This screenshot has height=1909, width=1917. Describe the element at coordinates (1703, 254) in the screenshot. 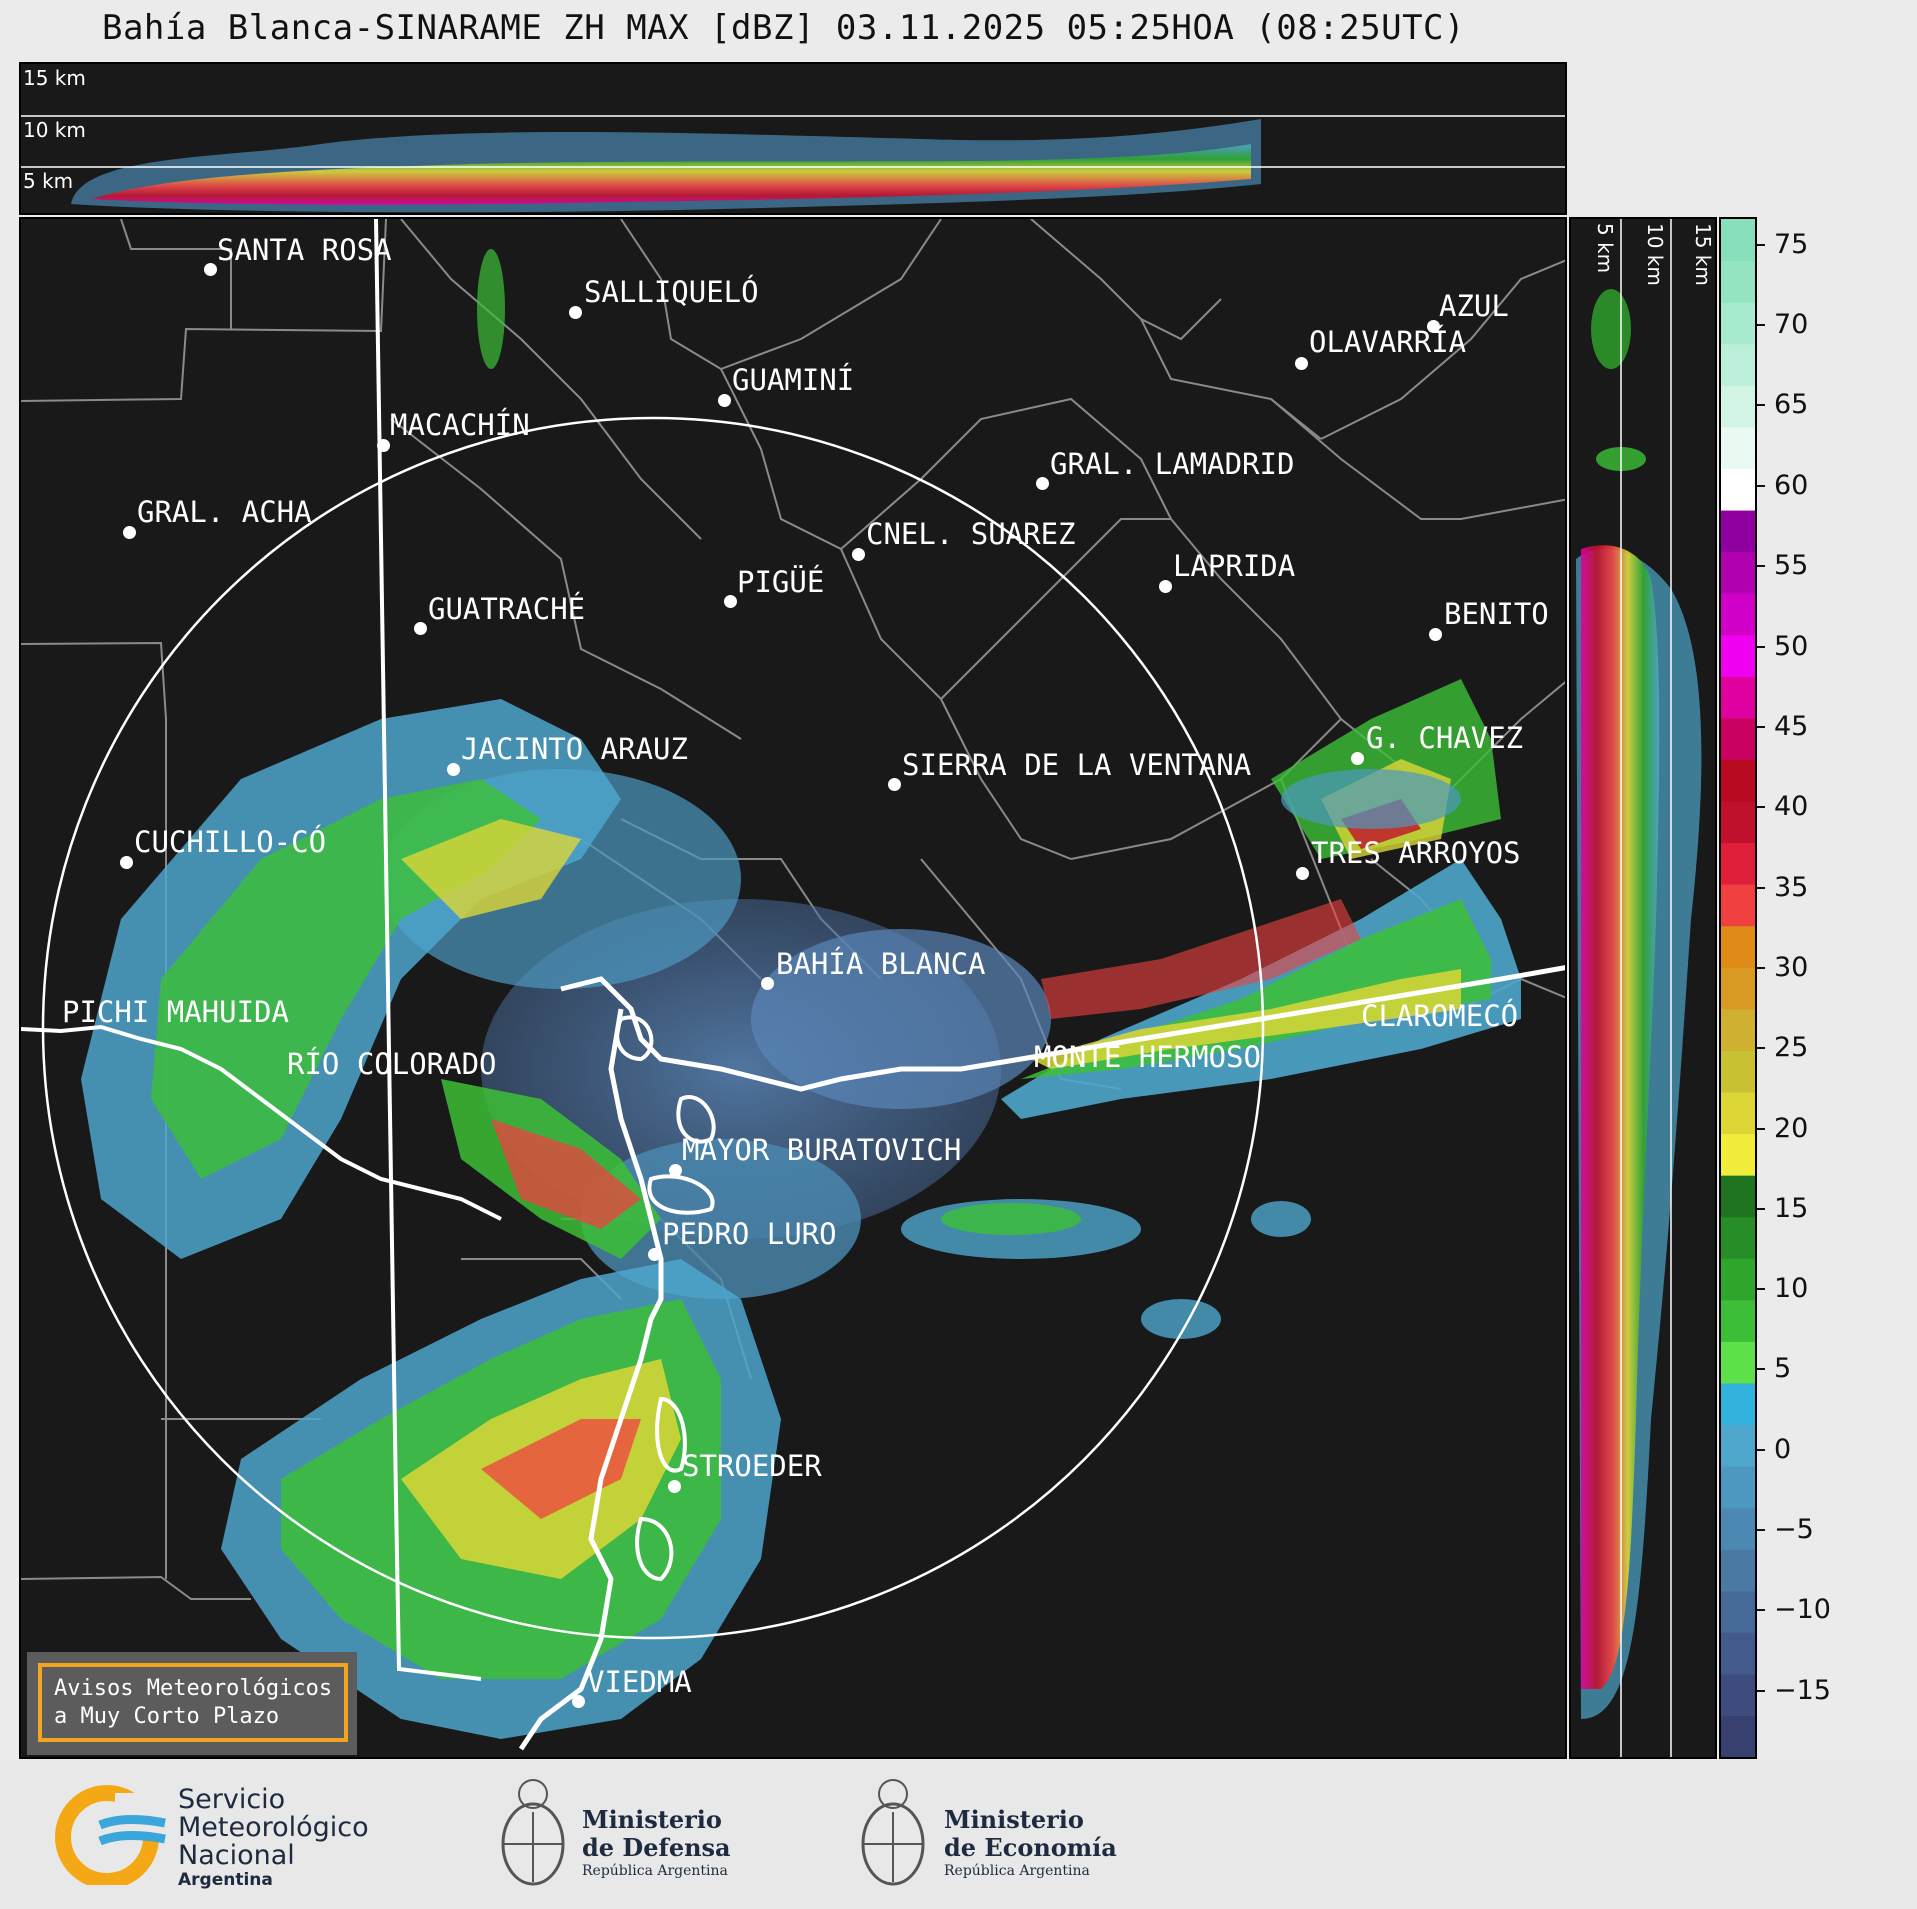

I see `height-label-15km-side: 15 km` at that location.